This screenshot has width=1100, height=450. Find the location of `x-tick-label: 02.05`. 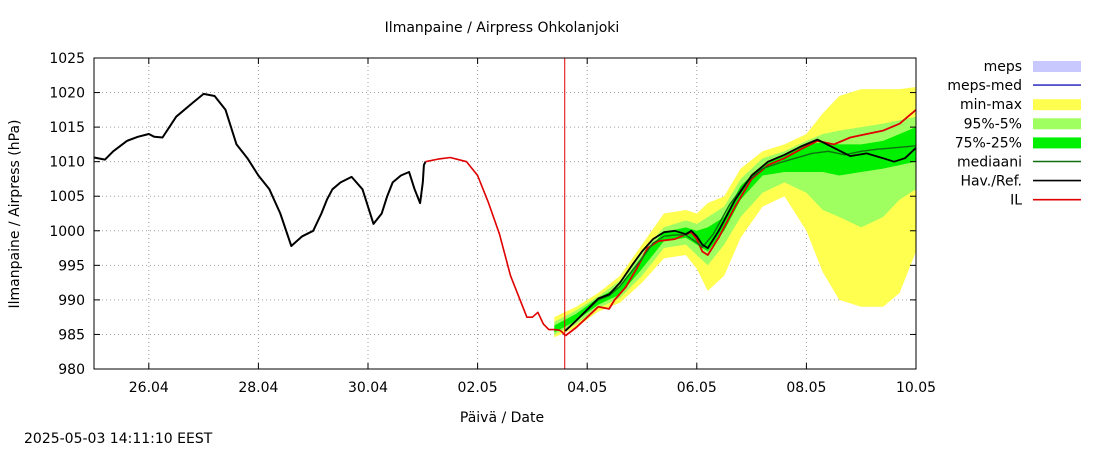

x-tick-label: 02.05 is located at coordinates (478, 388).